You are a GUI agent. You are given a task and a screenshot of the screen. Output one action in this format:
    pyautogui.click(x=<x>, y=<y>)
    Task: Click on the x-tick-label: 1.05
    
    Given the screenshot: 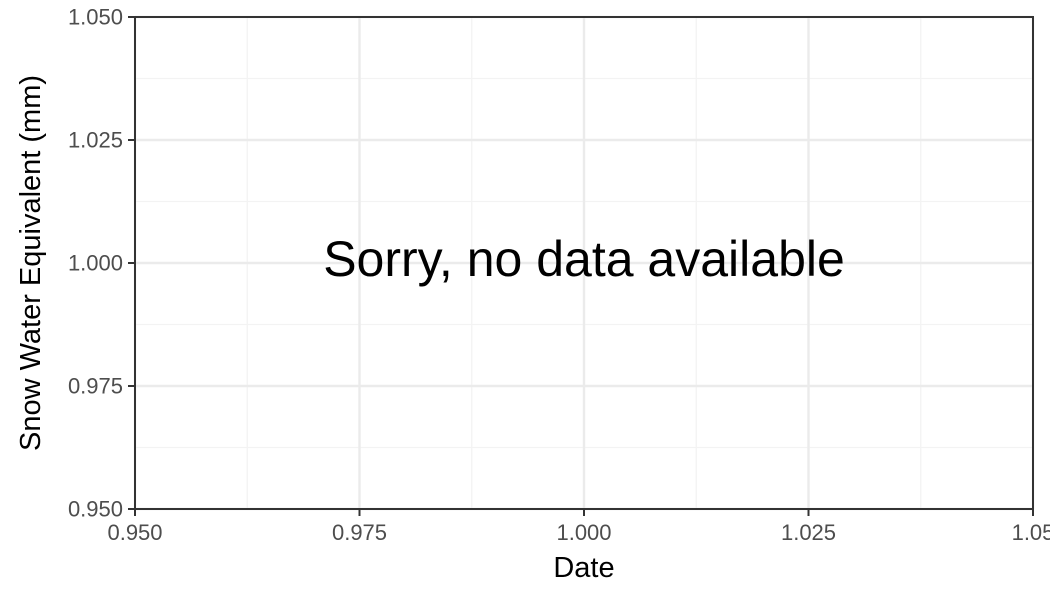 What is the action you would take?
    pyautogui.click(x=1031, y=532)
    